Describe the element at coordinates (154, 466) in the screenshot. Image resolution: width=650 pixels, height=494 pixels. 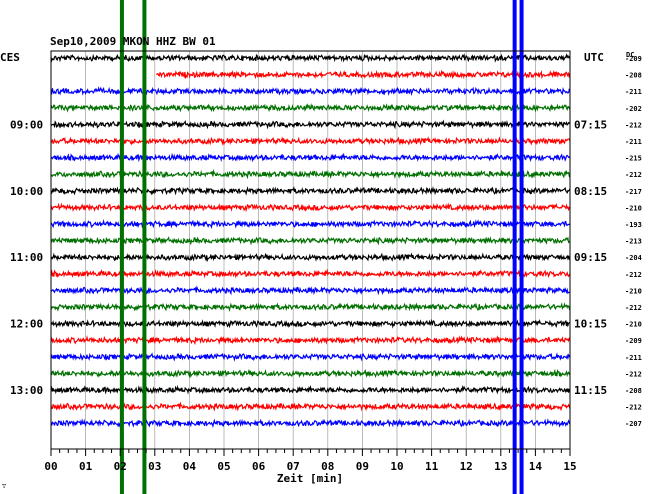
I see `x-tick-label: 03` at that location.